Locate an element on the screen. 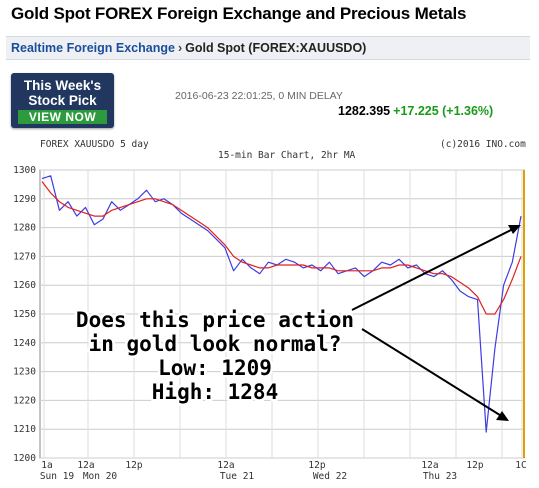 This screenshot has width=539, height=488. quote-price: 1282.395 is located at coordinates (364, 111).